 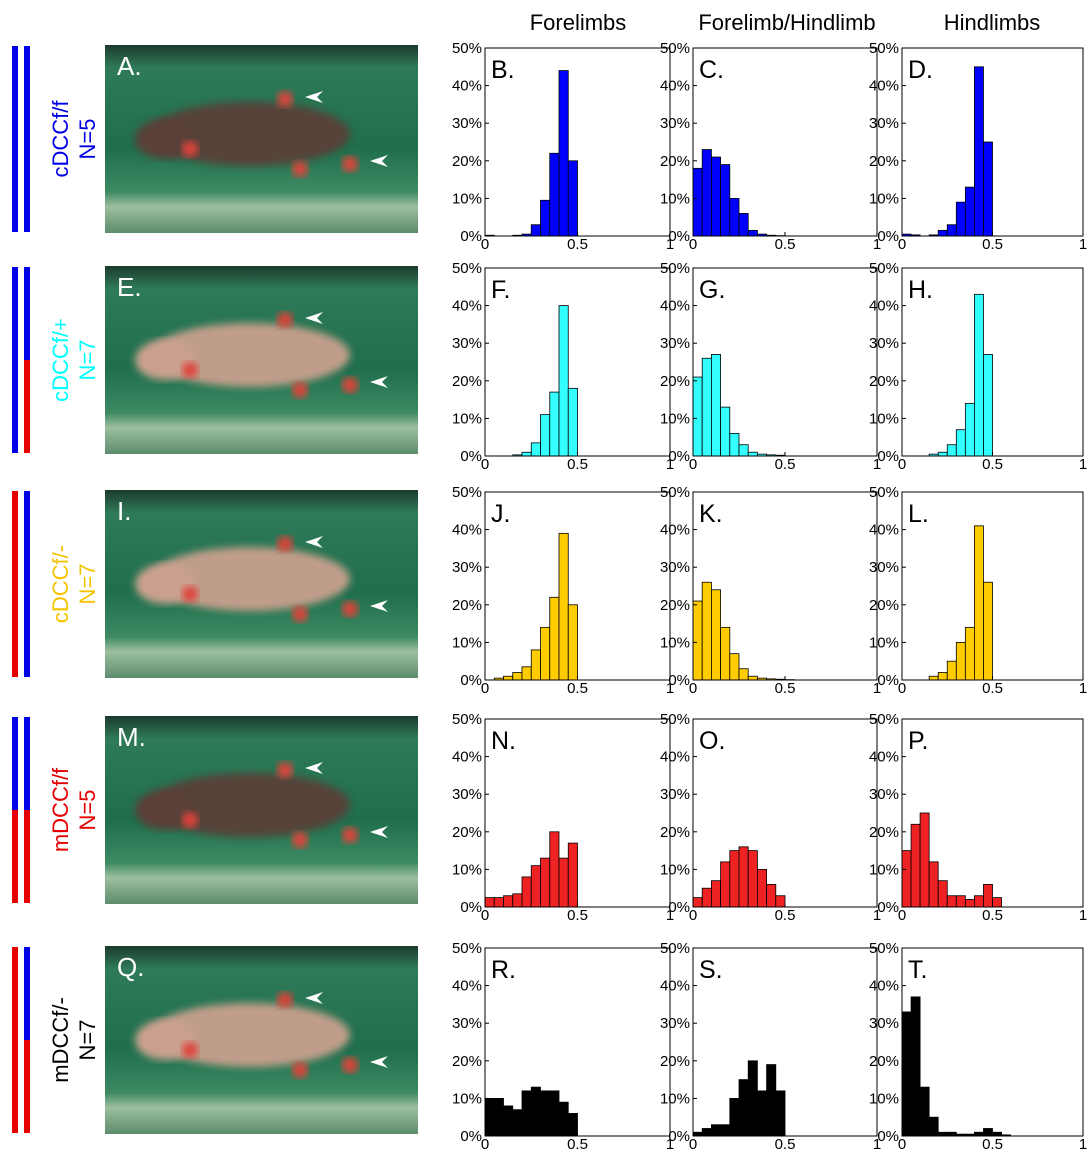 What do you see at coordinates (712, 741) in the screenshot?
I see `panel-letter: O.` at bounding box center [712, 741].